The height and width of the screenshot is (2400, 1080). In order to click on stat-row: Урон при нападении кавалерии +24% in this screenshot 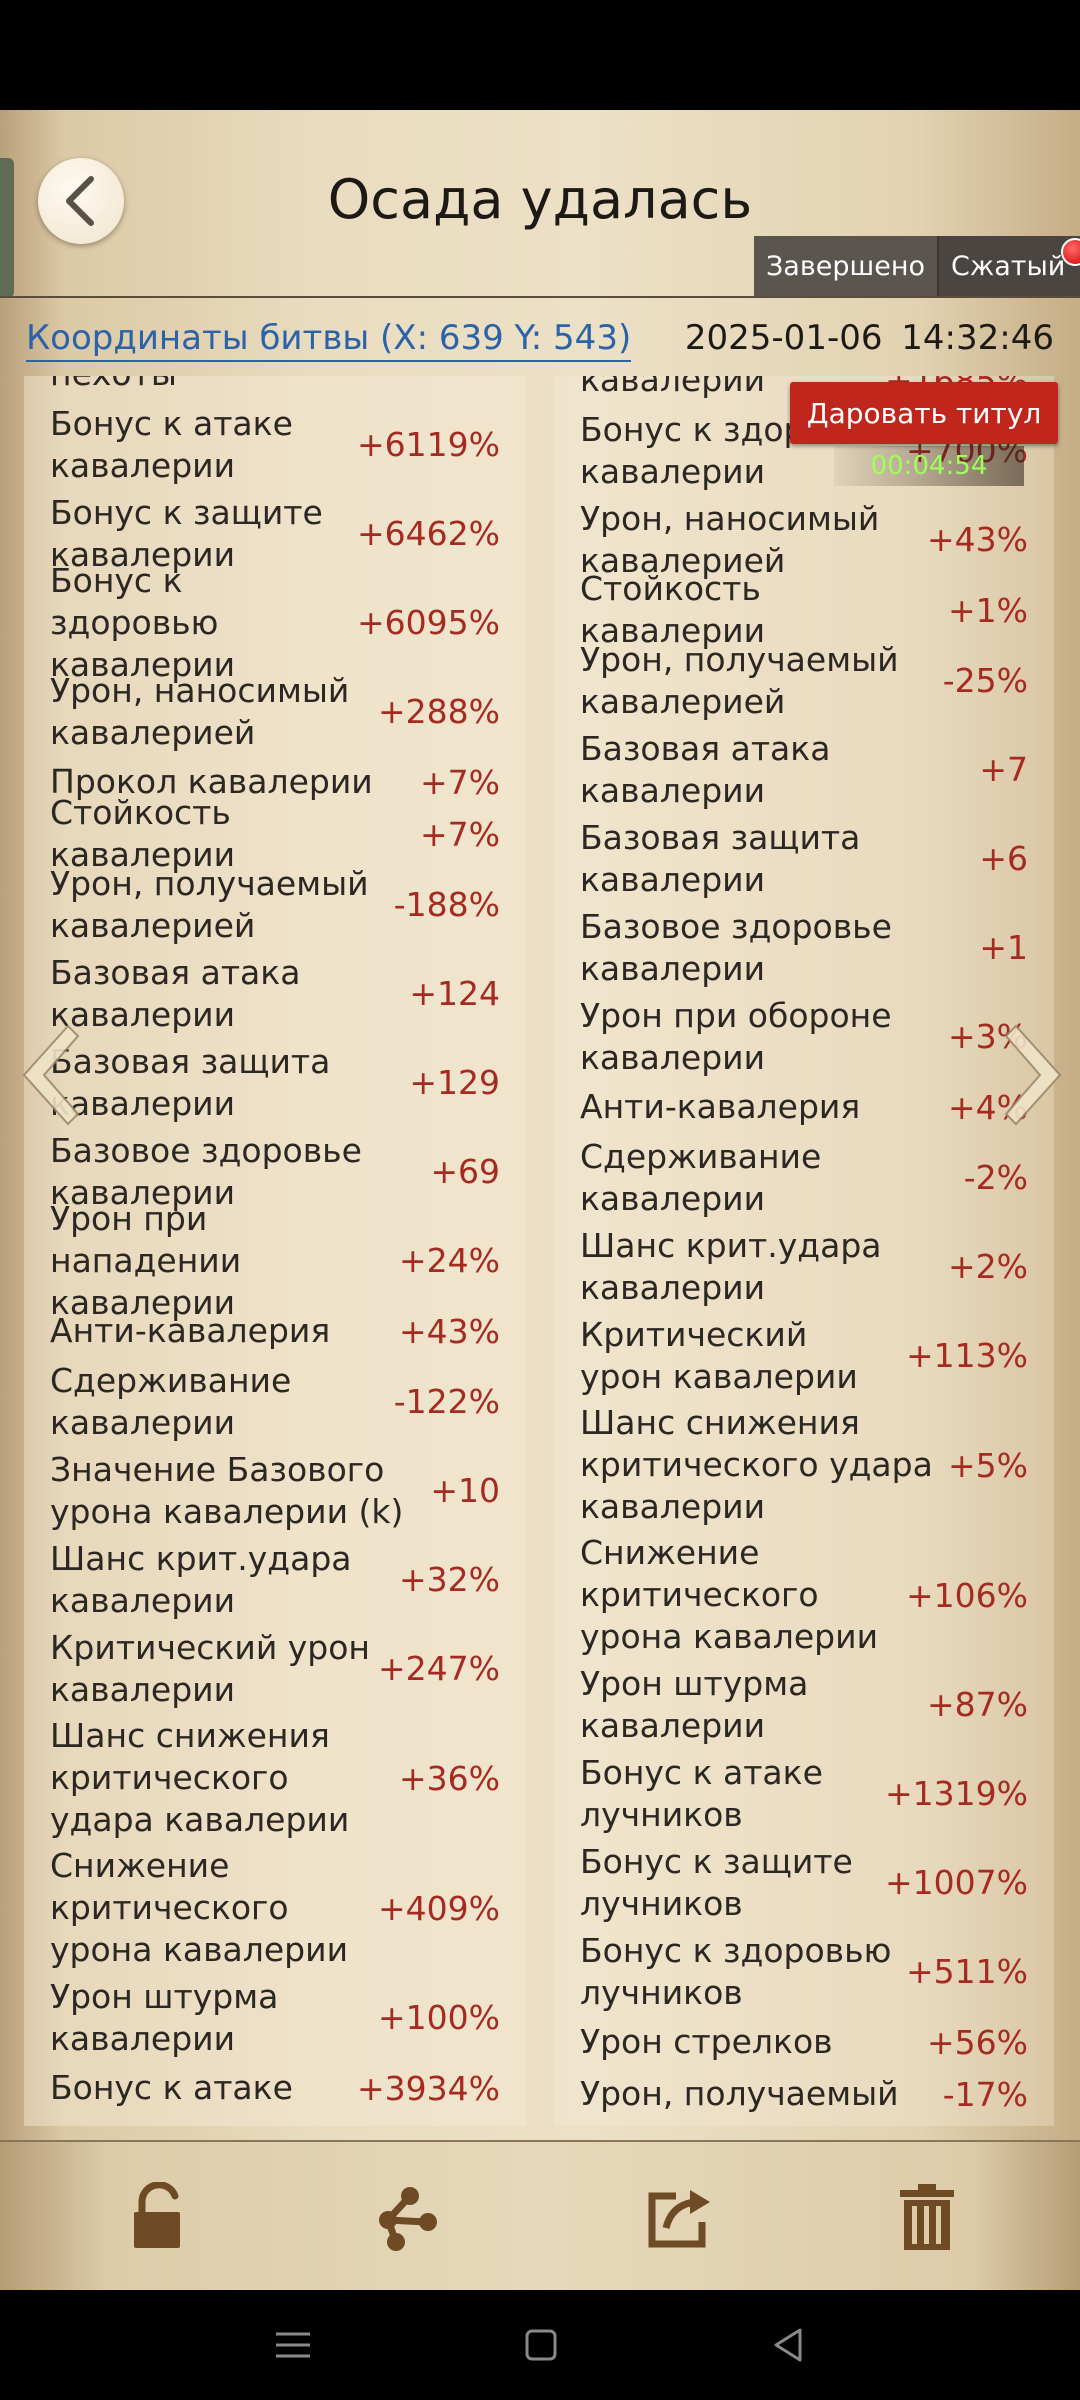, I will do `click(275, 1260)`.